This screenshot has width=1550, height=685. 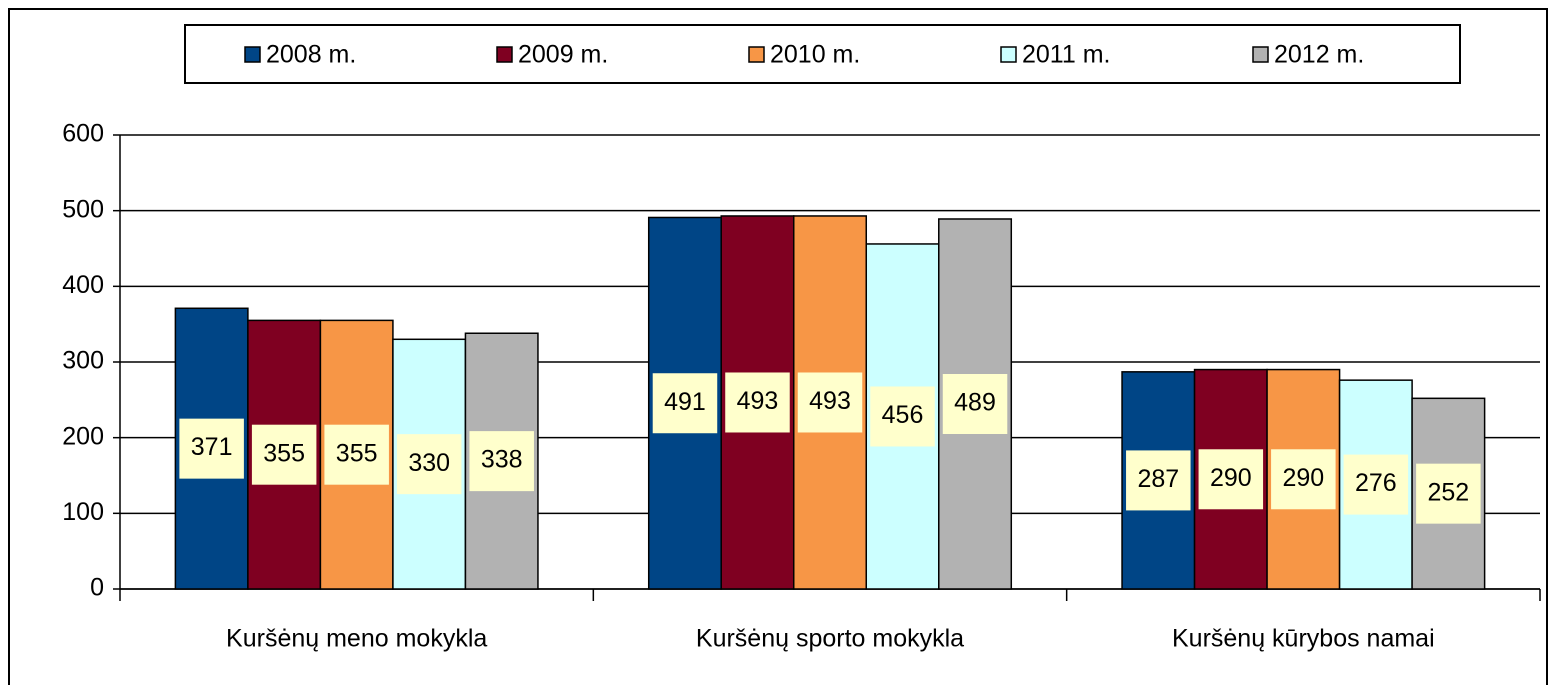 I want to click on y-tick-label: 200, so click(x=83, y=436).